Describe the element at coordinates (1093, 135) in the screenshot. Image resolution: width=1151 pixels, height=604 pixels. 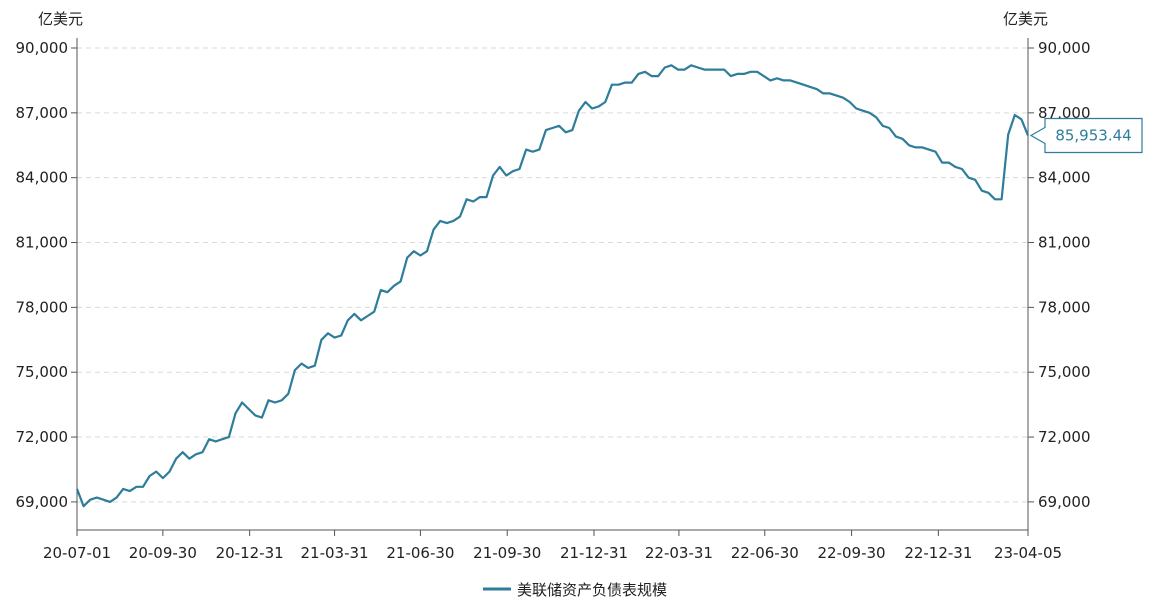
I see `callout-value: 85,953.44` at that location.